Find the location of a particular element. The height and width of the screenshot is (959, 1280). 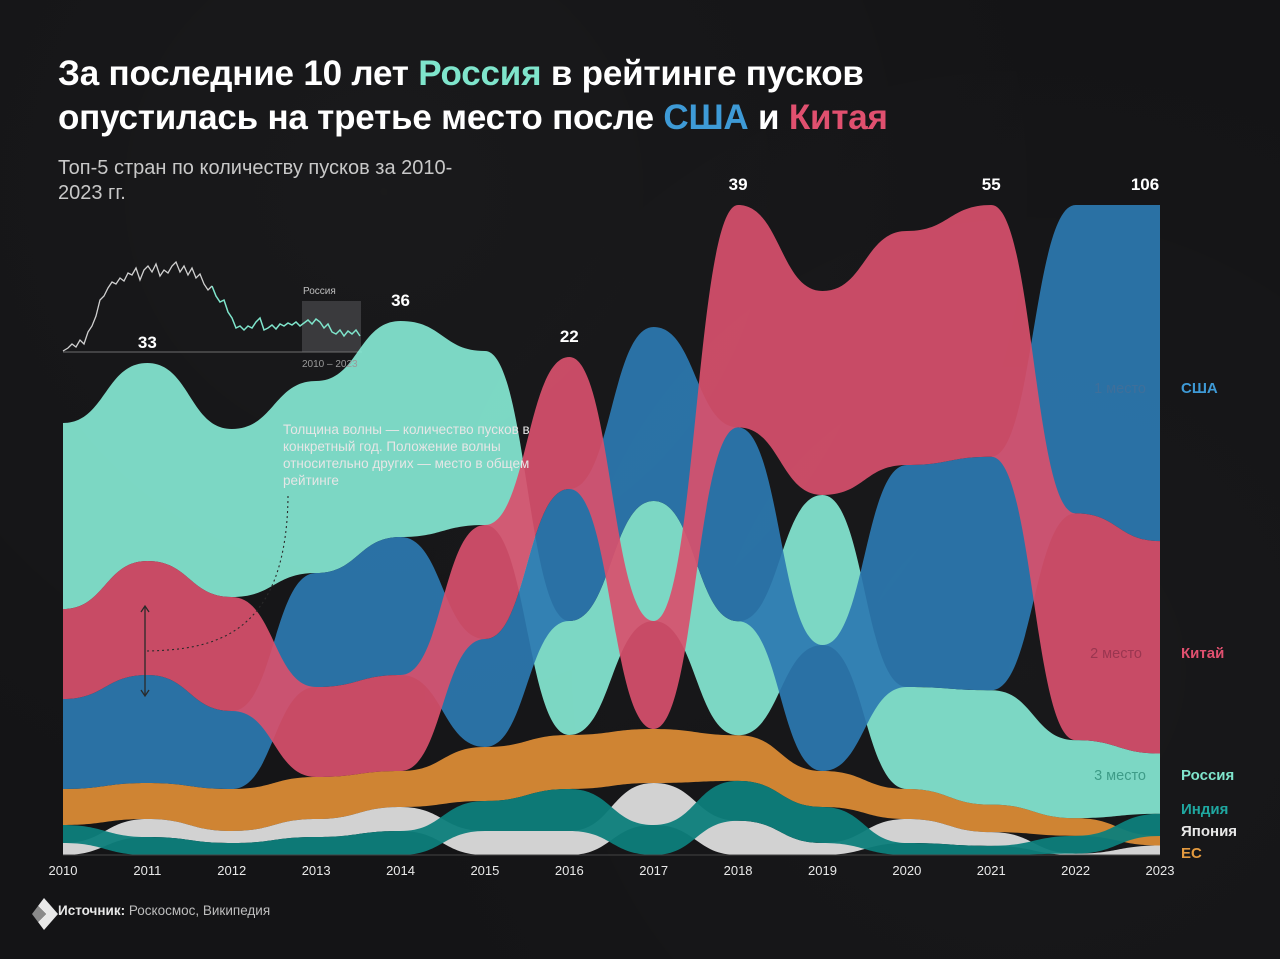

source-text: Источник: Роскосмос, Википедия is located at coordinates (164, 910).